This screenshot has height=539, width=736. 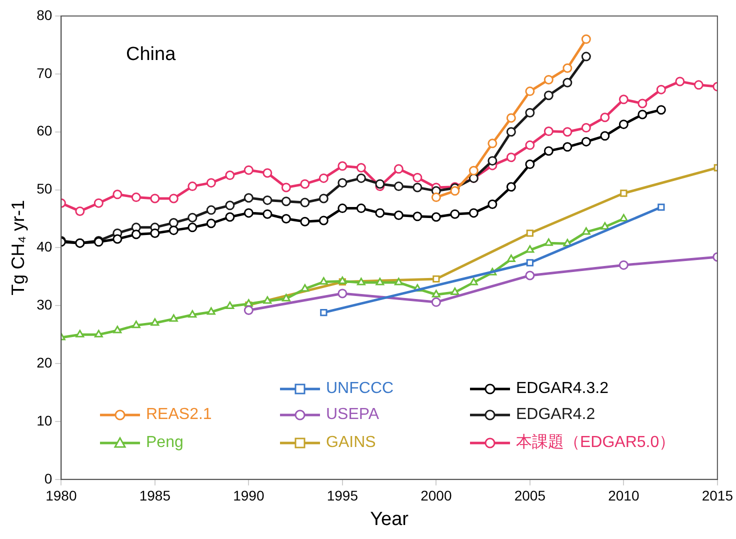 What do you see at coordinates (351, 443) in the screenshot?
I see `legend-label: GAINS` at bounding box center [351, 443].